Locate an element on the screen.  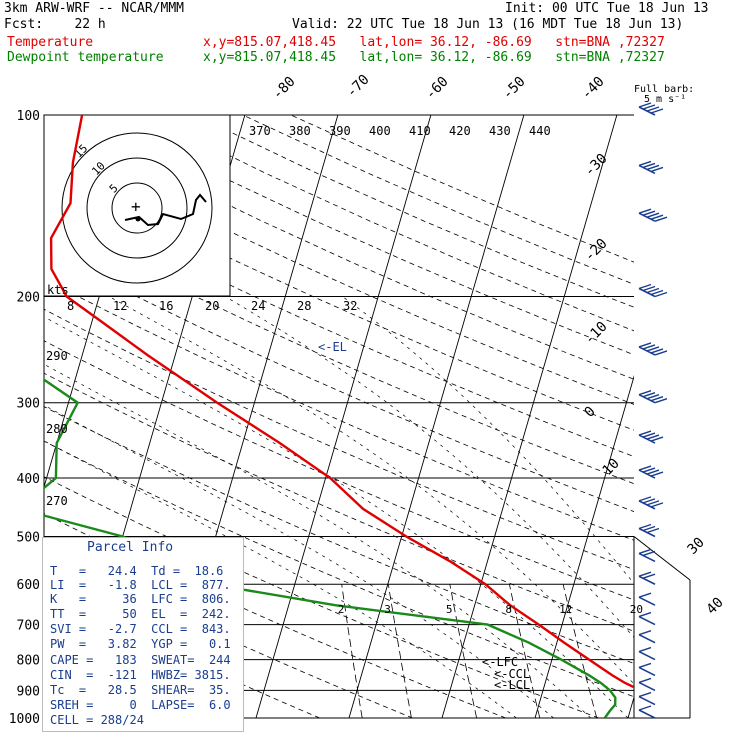
barb-key-line2: 5 m s⁻¹ is located at coordinates (665, 99).